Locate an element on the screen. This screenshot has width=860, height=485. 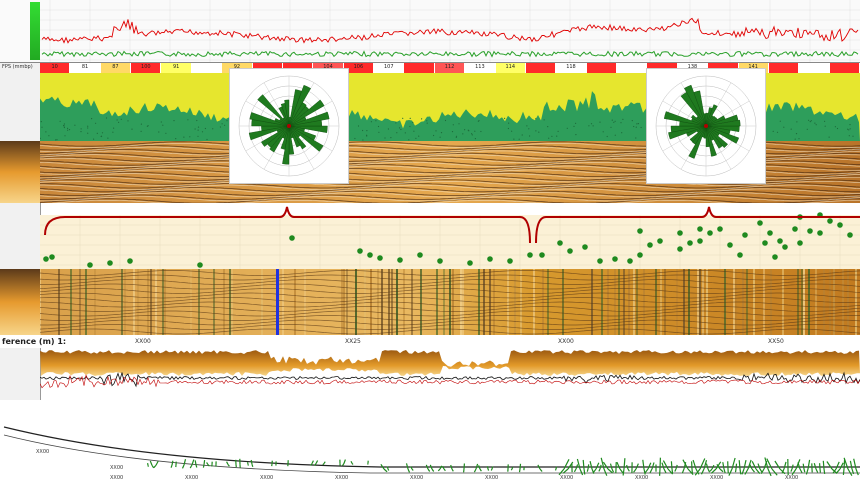
comparison-track is located at coordinates (430, 374).